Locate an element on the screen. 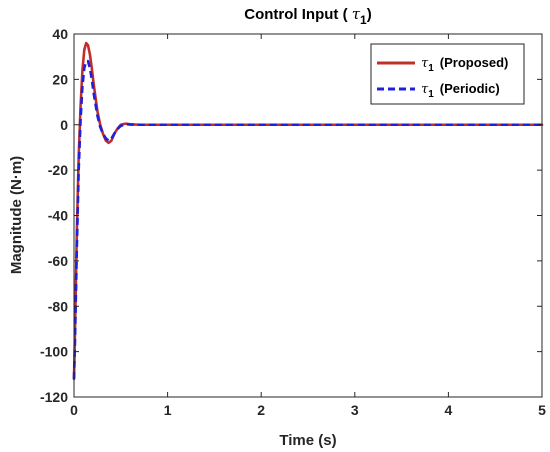 Image resolution: width=550 pixels, height=452 pixels. legend-box is located at coordinates (447, 74).